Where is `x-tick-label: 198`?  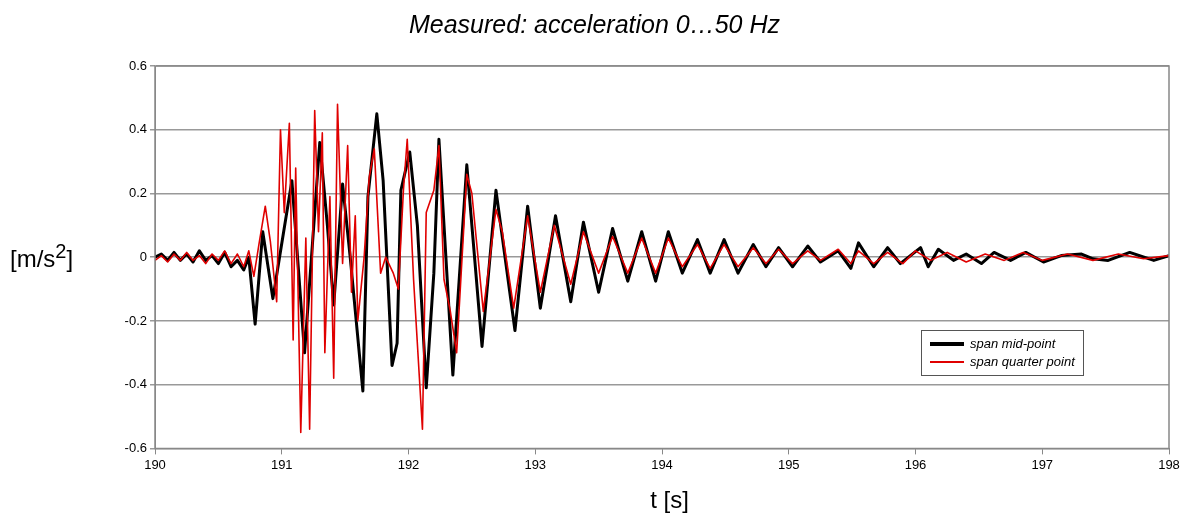 x-tick-label: 198 is located at coordinates (1169, 464).